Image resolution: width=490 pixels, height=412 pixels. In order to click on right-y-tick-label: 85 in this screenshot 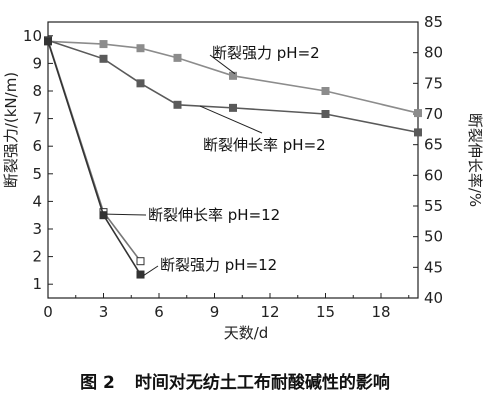, I will do `click(433, 22)`.